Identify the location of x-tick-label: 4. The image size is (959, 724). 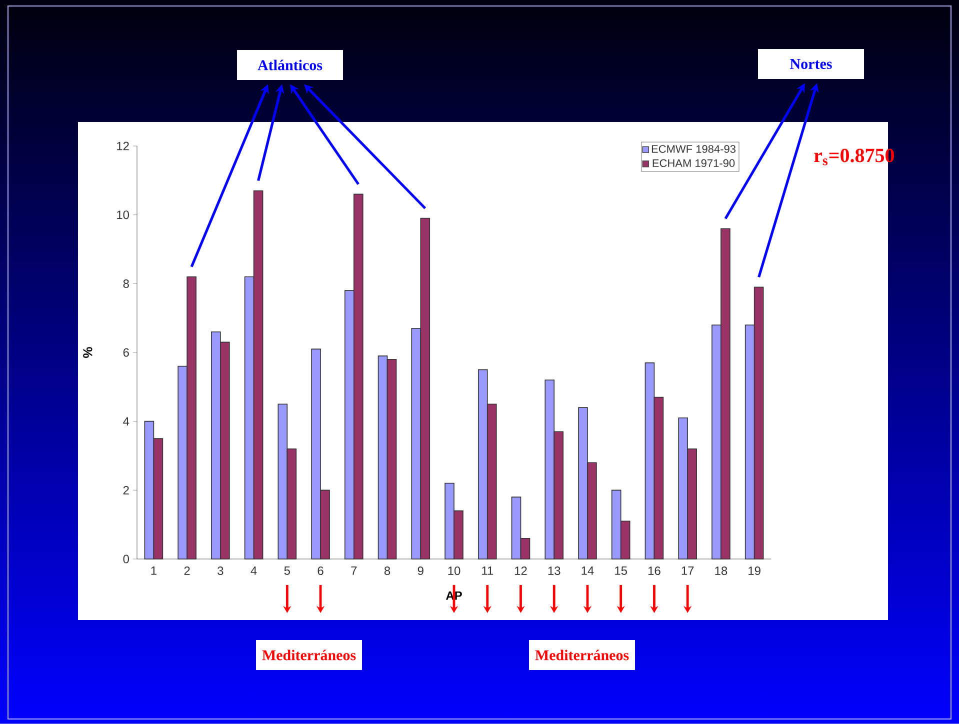
(253, 570).